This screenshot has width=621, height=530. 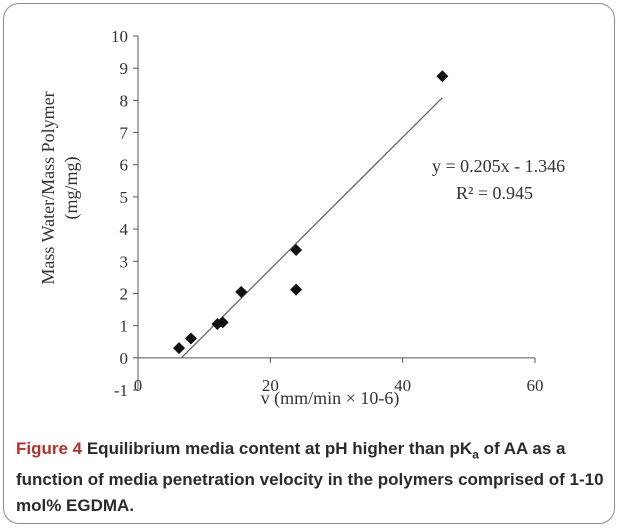 What do you see at coordinates (124, 68) in the screenshot?
I see `y-tick-label: 9` at bounding box center [124, 68].